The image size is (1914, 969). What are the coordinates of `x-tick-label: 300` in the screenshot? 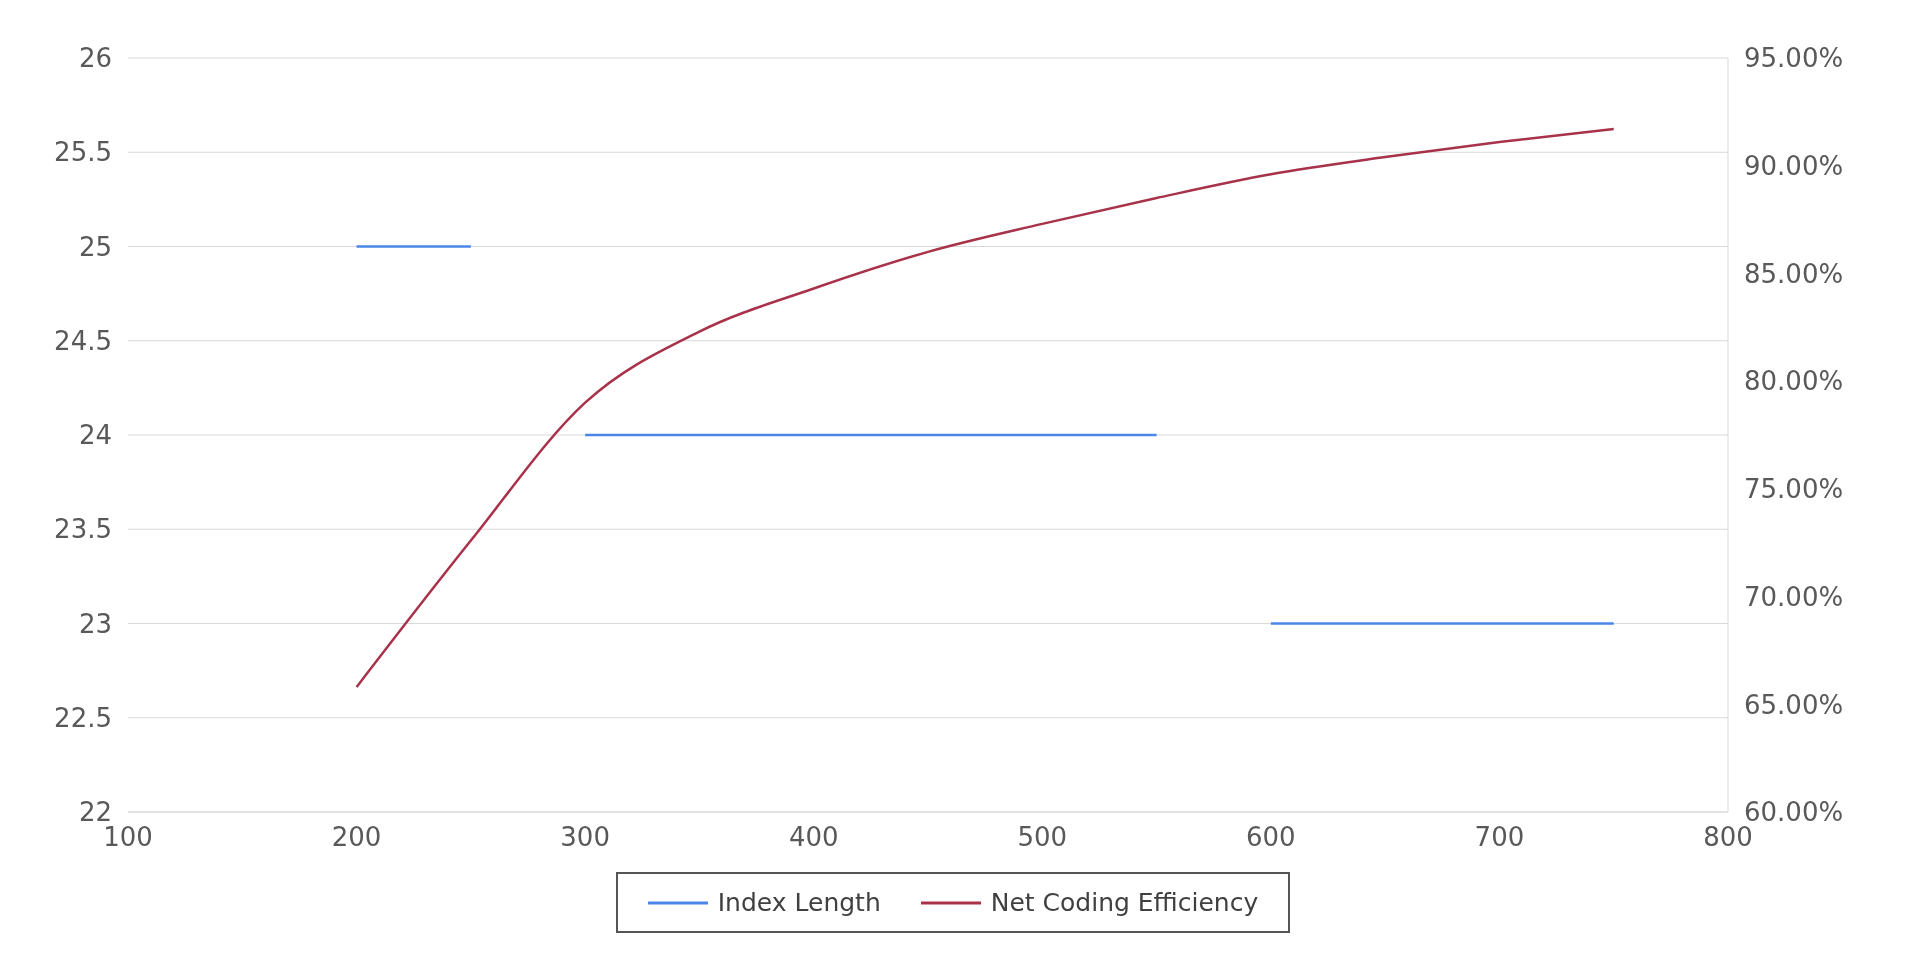 It's located at (585, 837).